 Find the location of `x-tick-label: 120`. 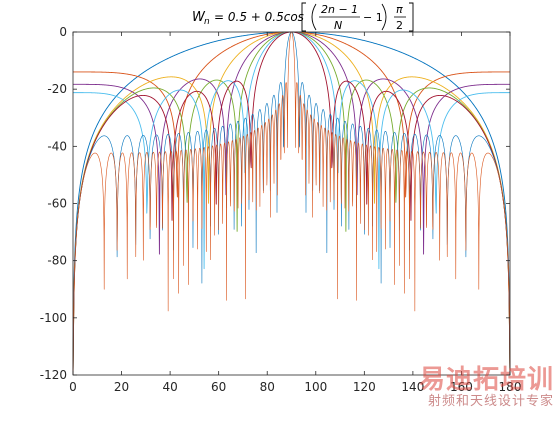

x-tick-label: 120 is located at coordinates (364, 387).